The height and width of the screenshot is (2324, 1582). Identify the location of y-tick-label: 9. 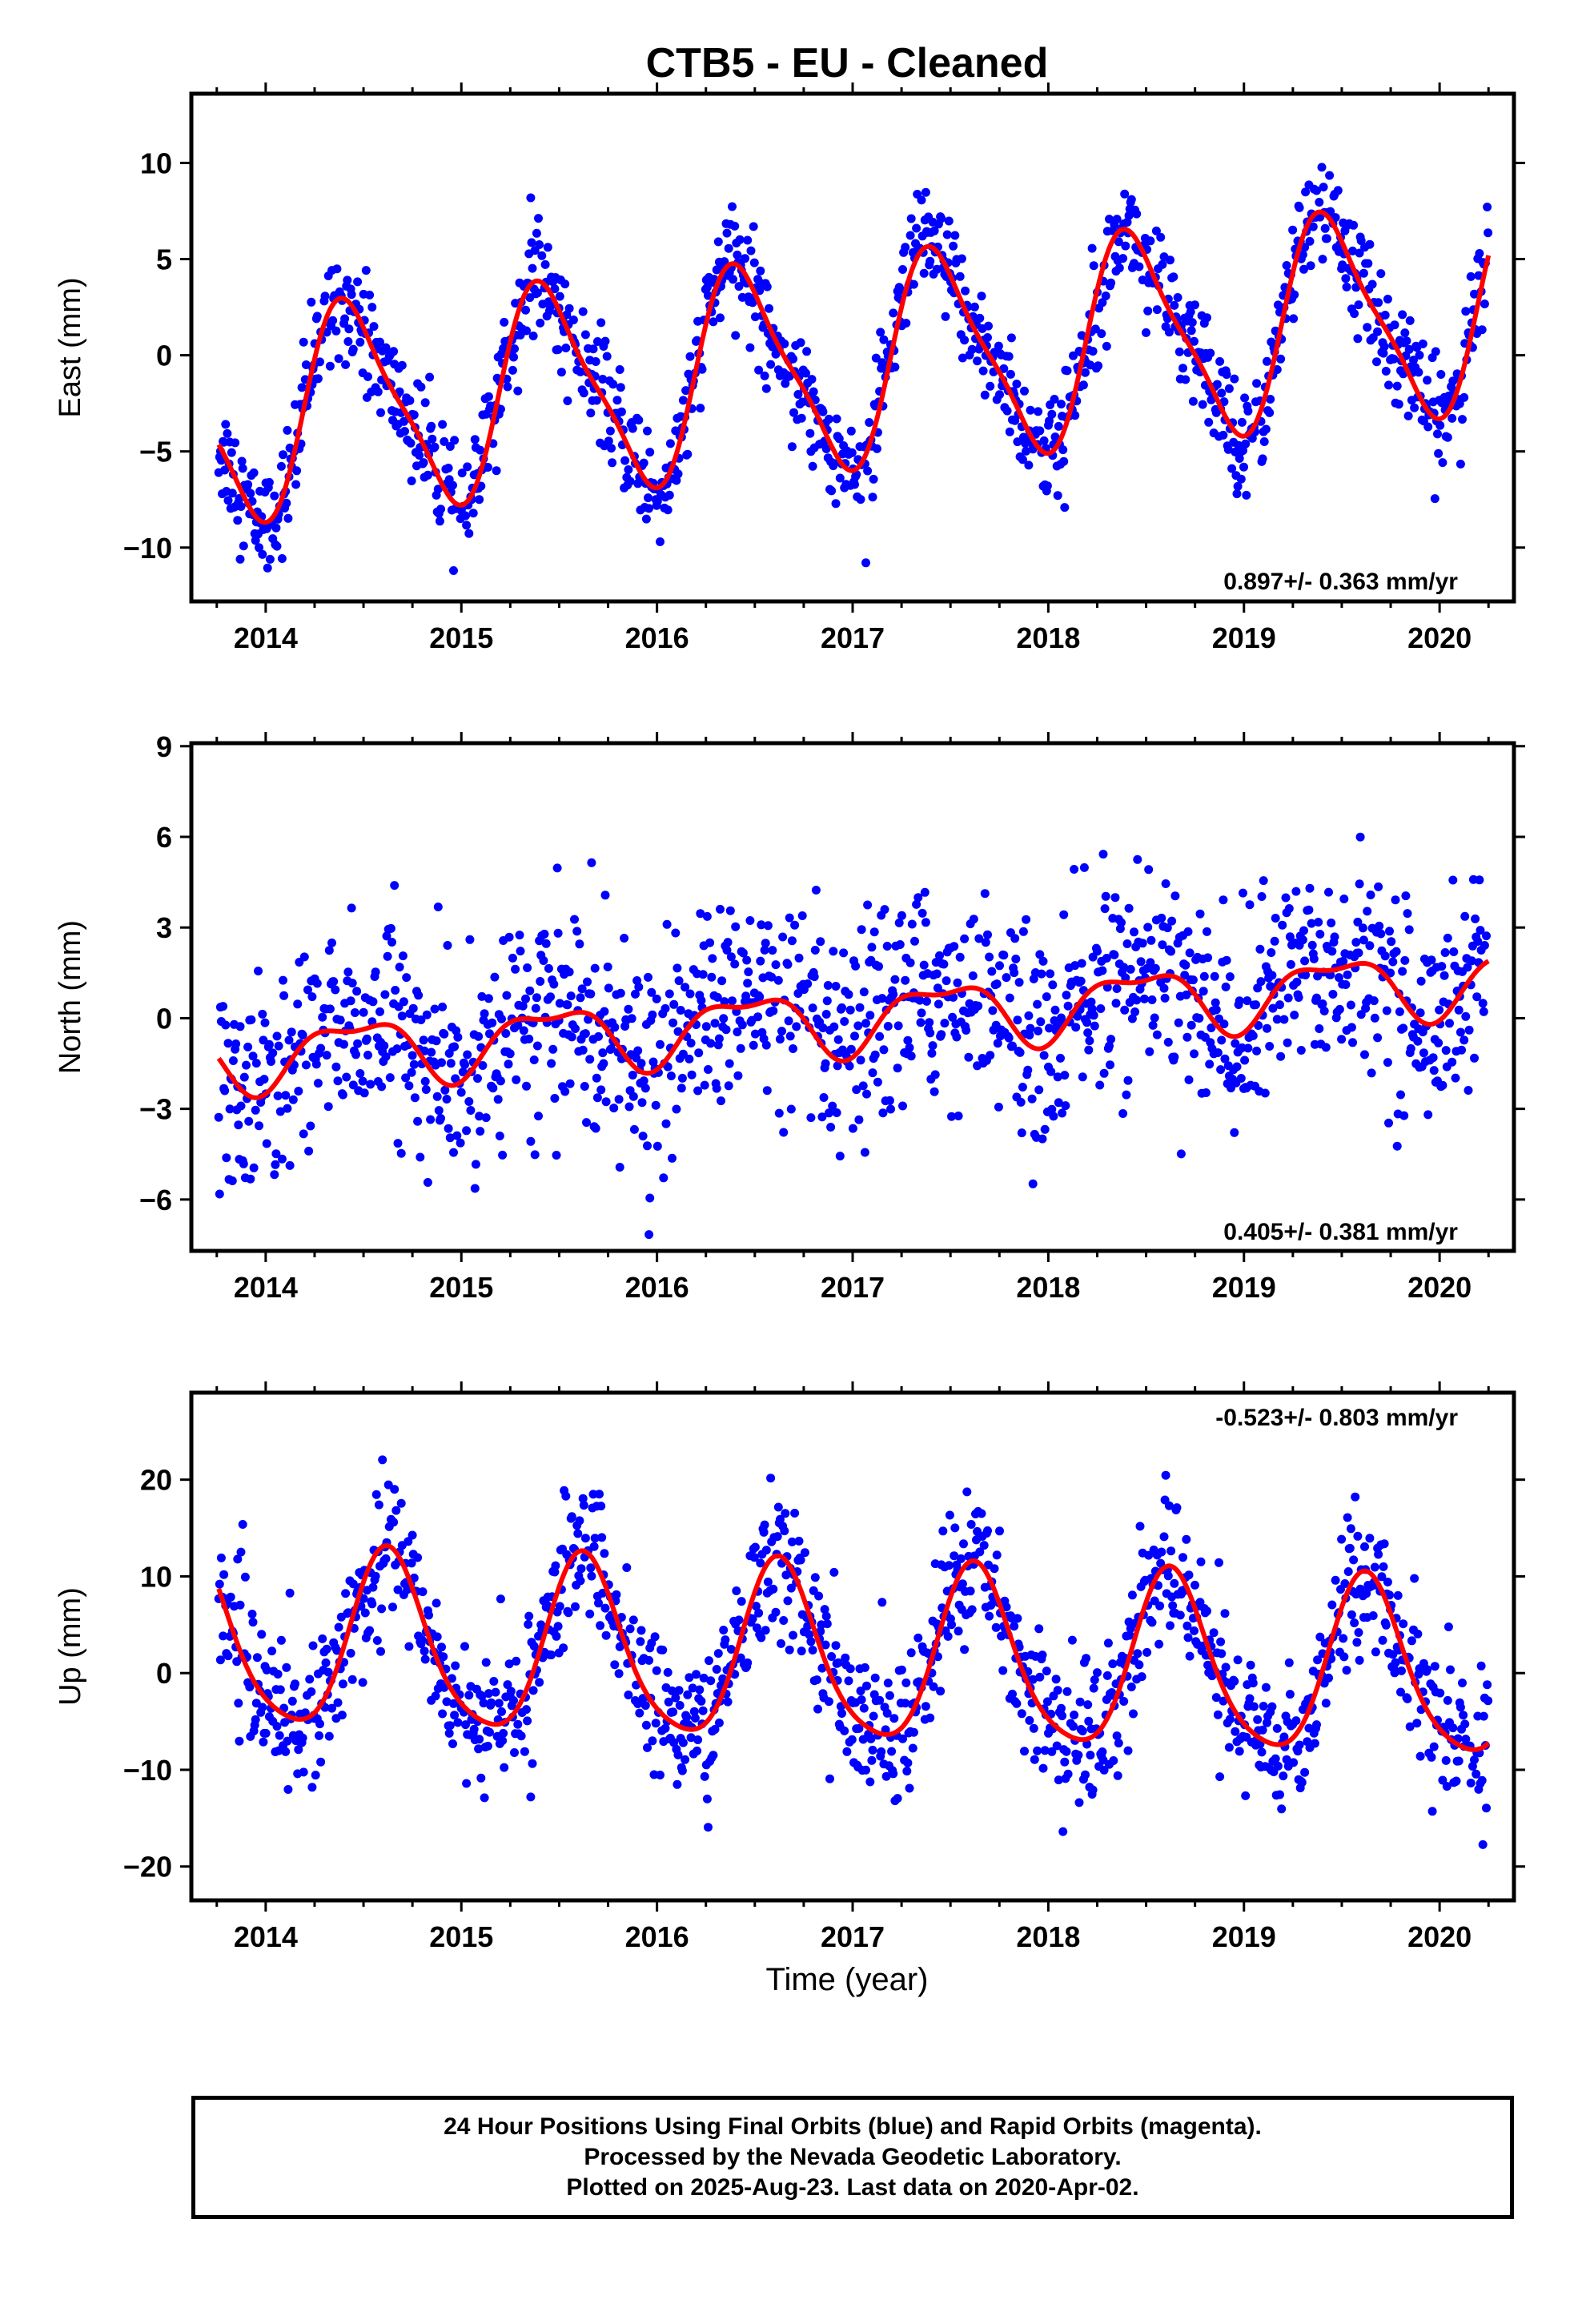
(164, 746).